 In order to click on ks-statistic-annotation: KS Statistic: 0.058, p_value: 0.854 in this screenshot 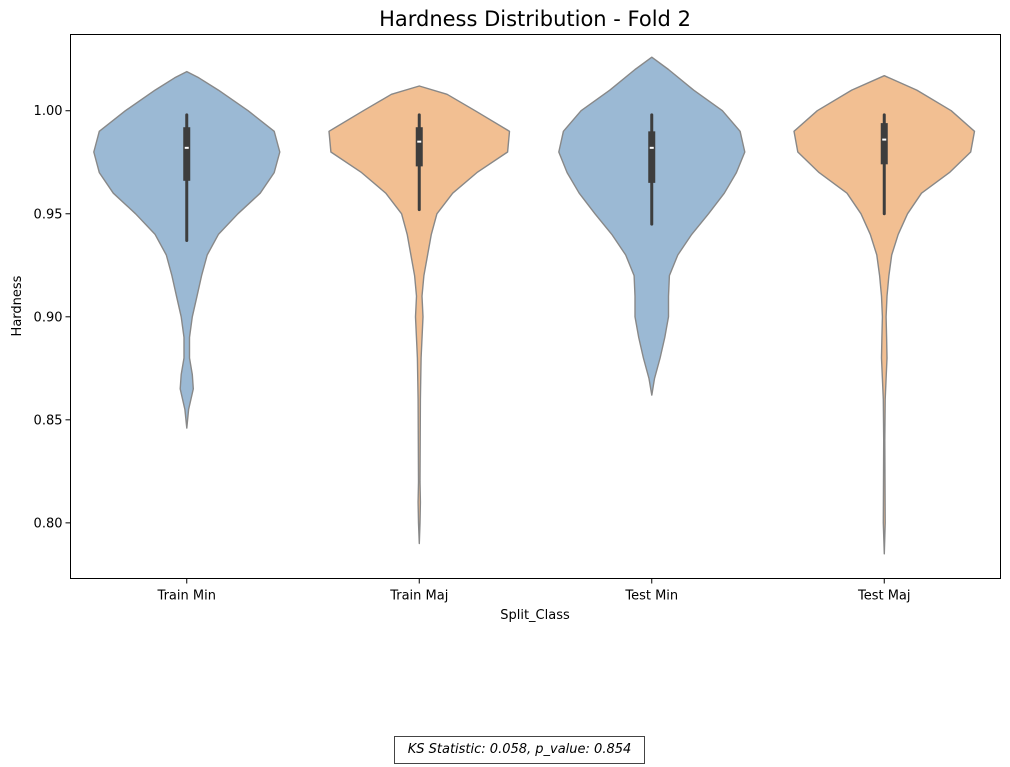, I will do `click(519, 750)`.